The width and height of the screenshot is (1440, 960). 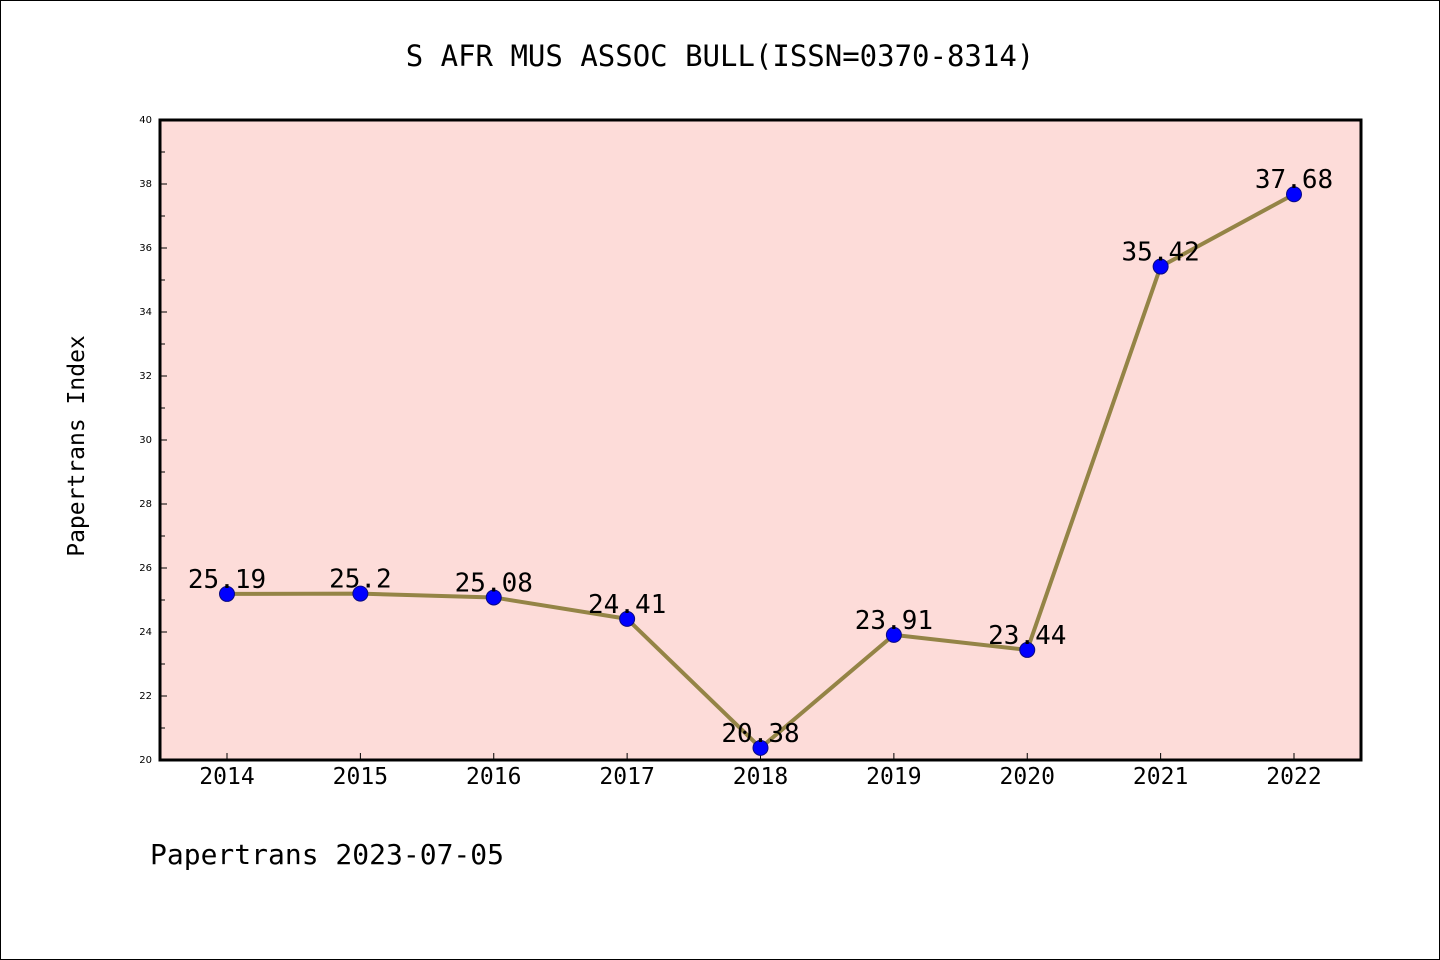 What do you see at coordinates (145, 184) in the screenshot?
I see `y-tick-label: 38` at bounding box center [145, 184].